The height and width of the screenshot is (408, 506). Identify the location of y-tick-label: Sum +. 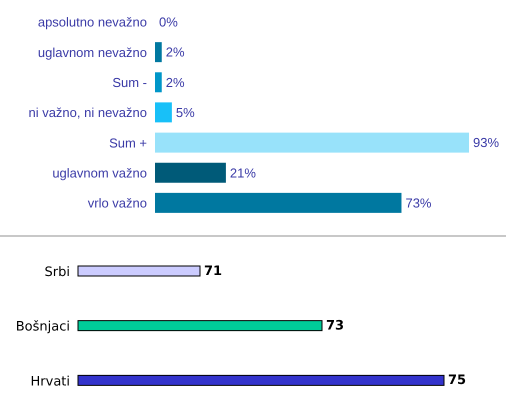
(128, 142).